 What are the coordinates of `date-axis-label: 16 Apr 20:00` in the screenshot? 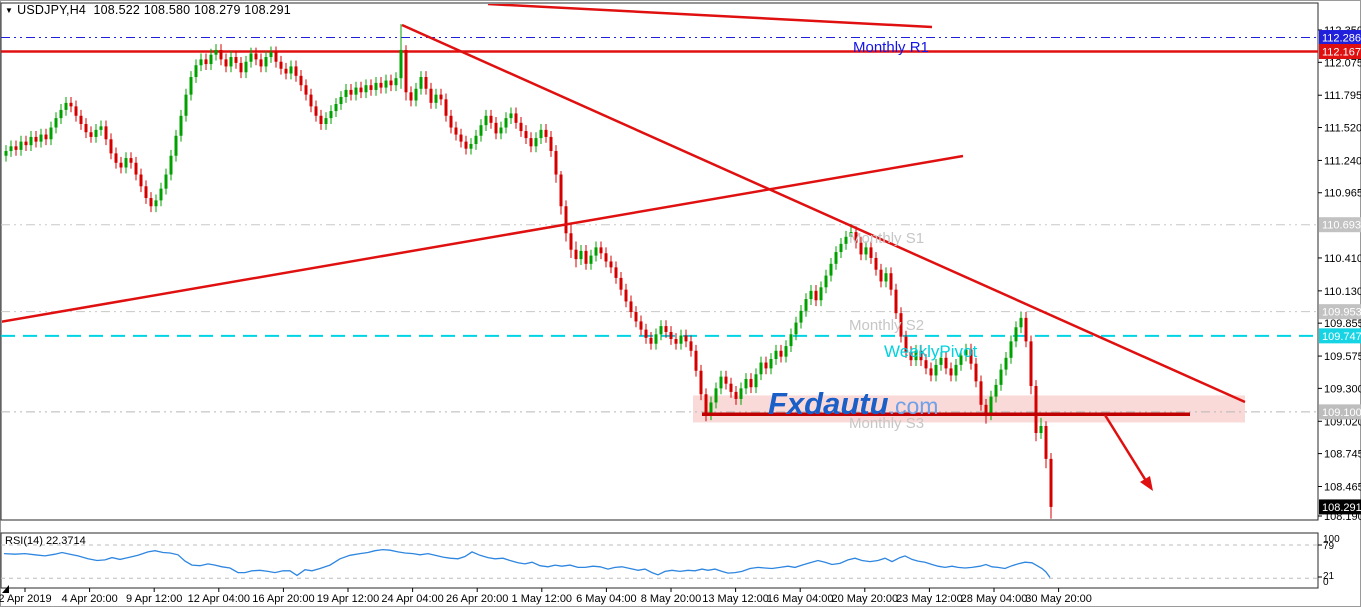 It's located at (283, 599).